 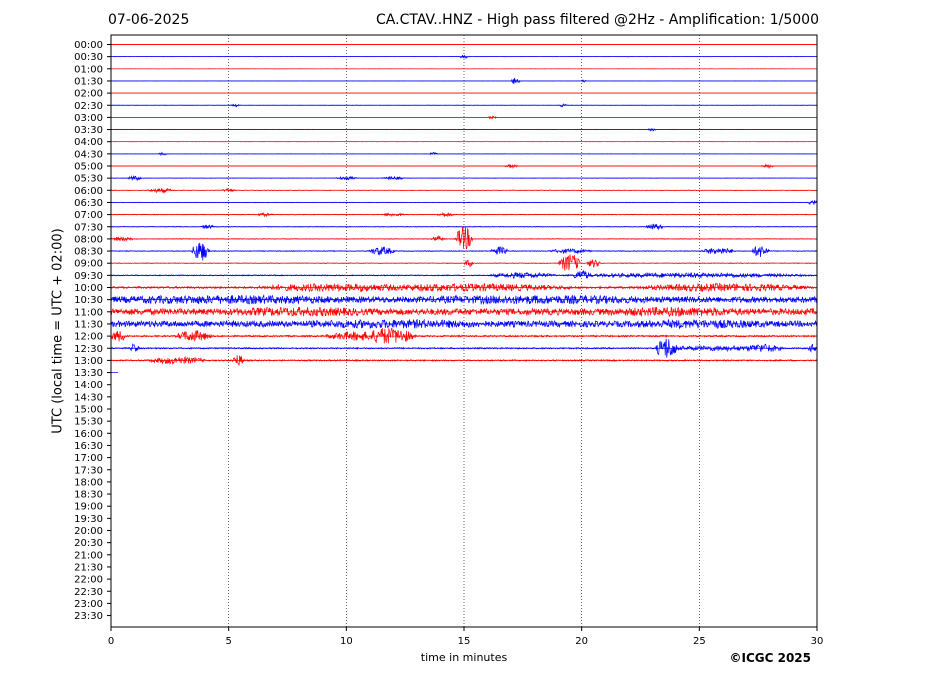 I want to click on y-tick-label: 23:00, so click(x=88, y=604).